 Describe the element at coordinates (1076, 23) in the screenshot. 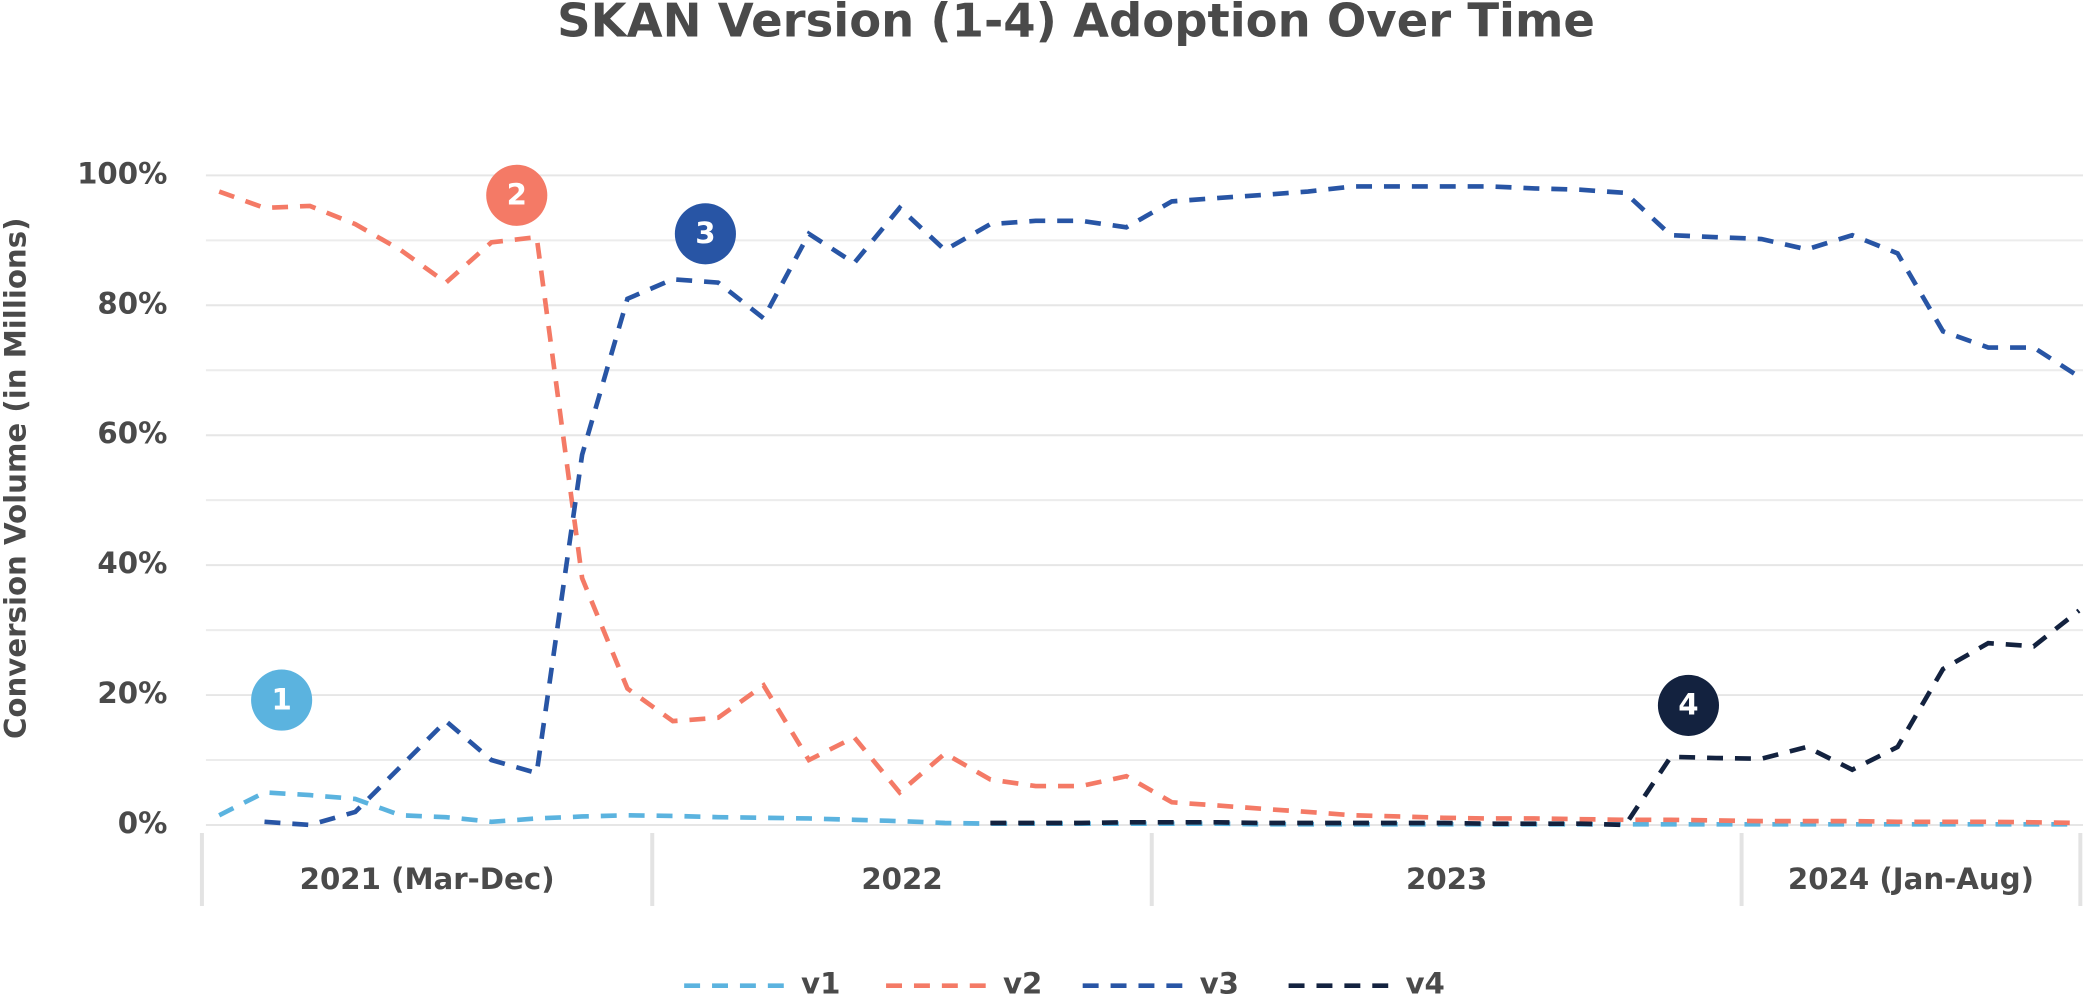

I see `chart-title: SKAN Version (1-4) Adoption Over Time` at that location.